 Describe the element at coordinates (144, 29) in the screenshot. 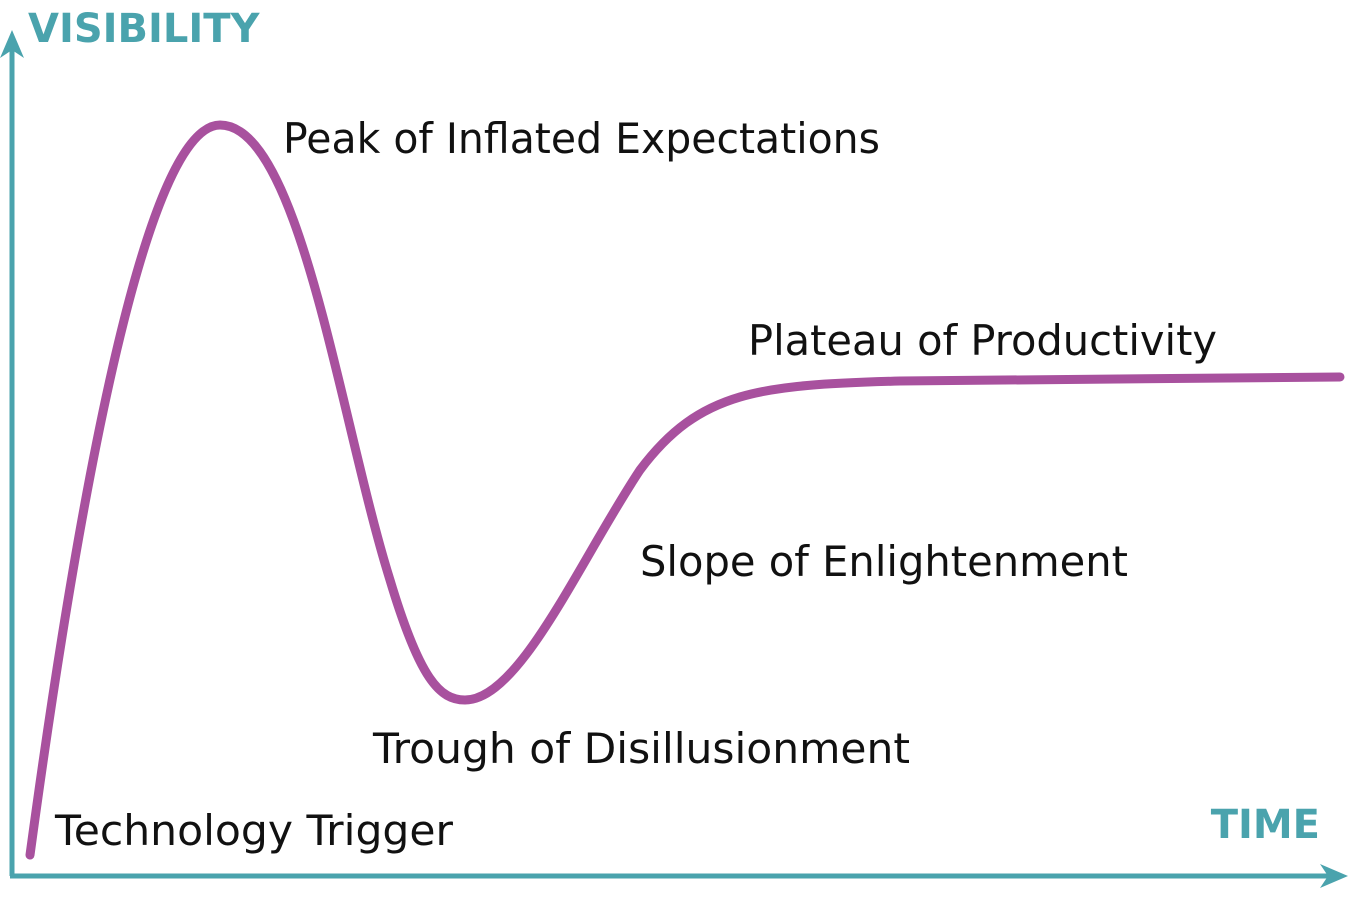

I see `y-axis-title: VISIBILITY` at that location.